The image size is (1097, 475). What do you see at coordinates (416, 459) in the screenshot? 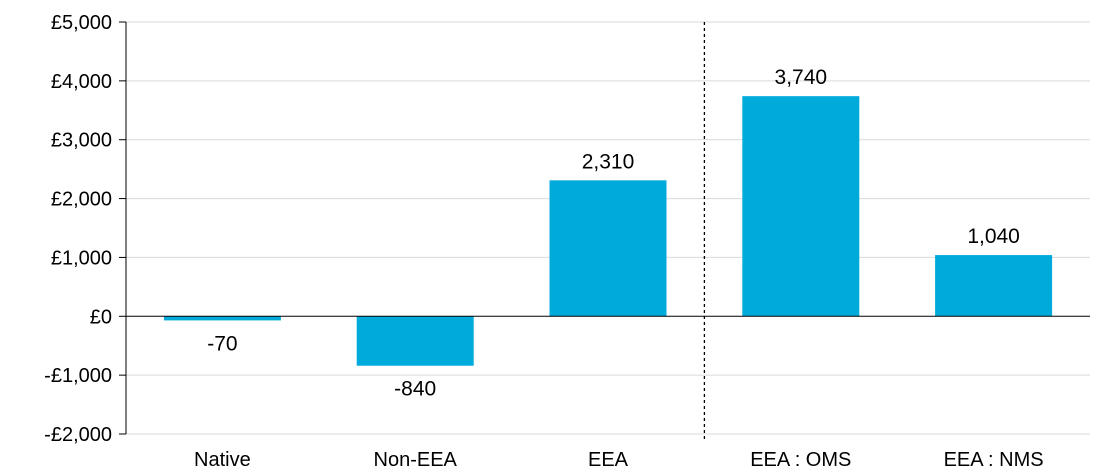
I see `x-tick-label: Non-EEA` at bounding box center [416, 459].